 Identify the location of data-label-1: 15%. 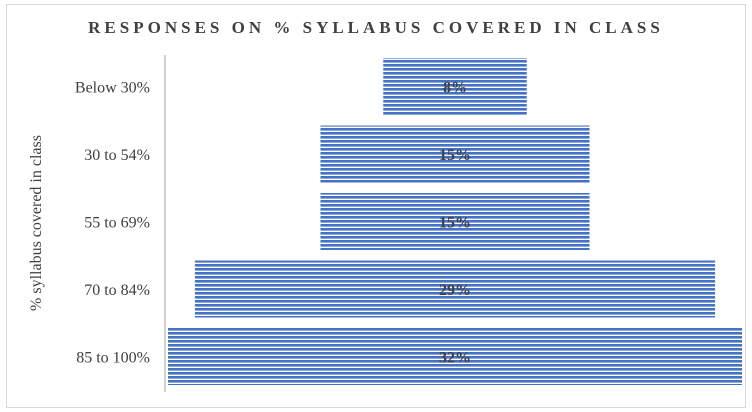
(455, 155).